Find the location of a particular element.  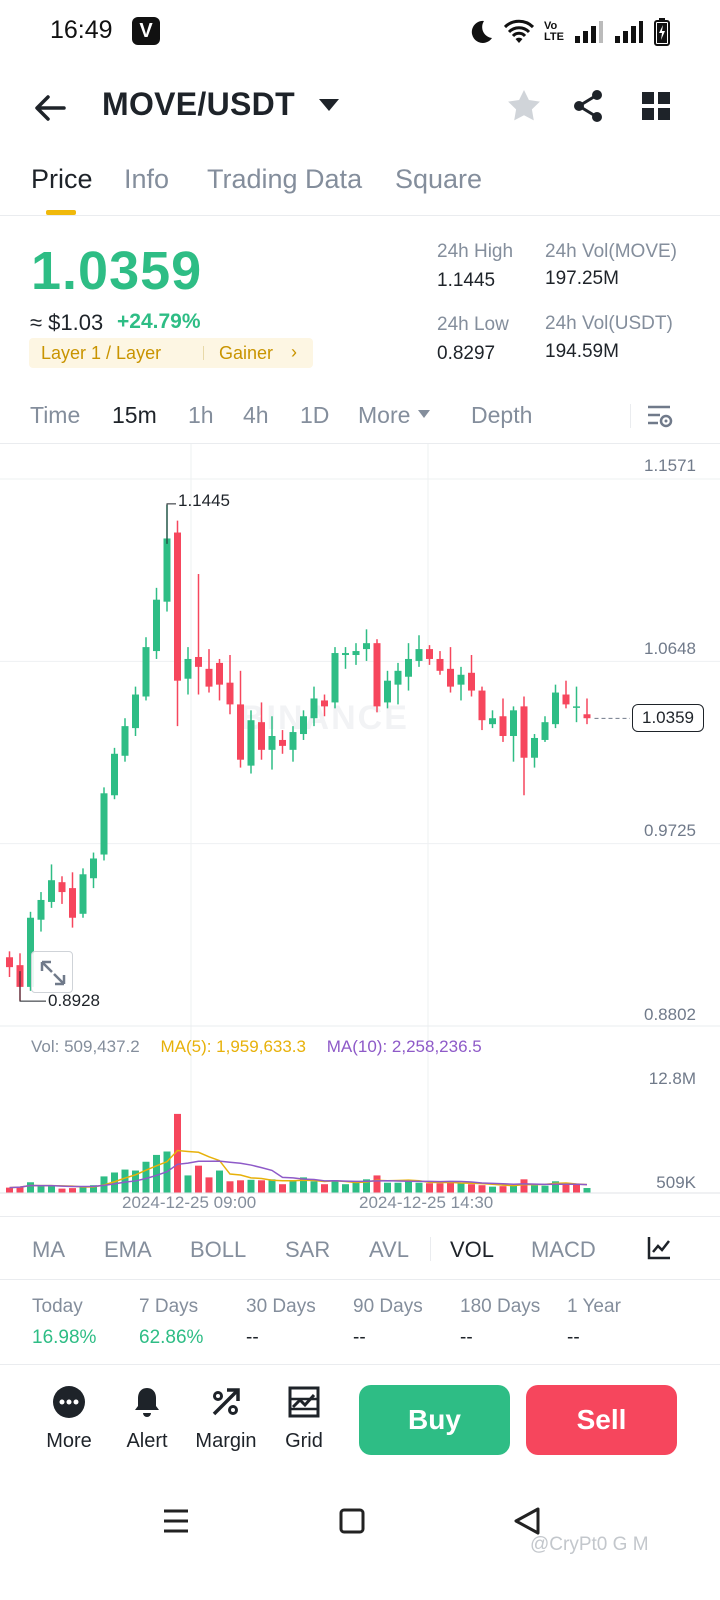

tab-price: Price is located at coordinates (62, 179).